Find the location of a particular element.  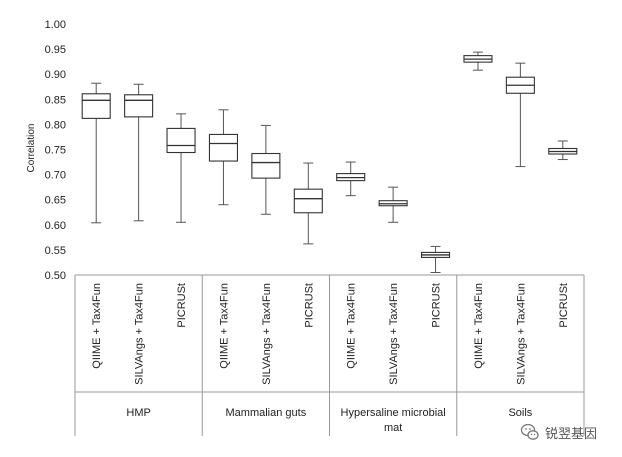

y-tick-label: 0.65 is located at coordinates (55, 201).